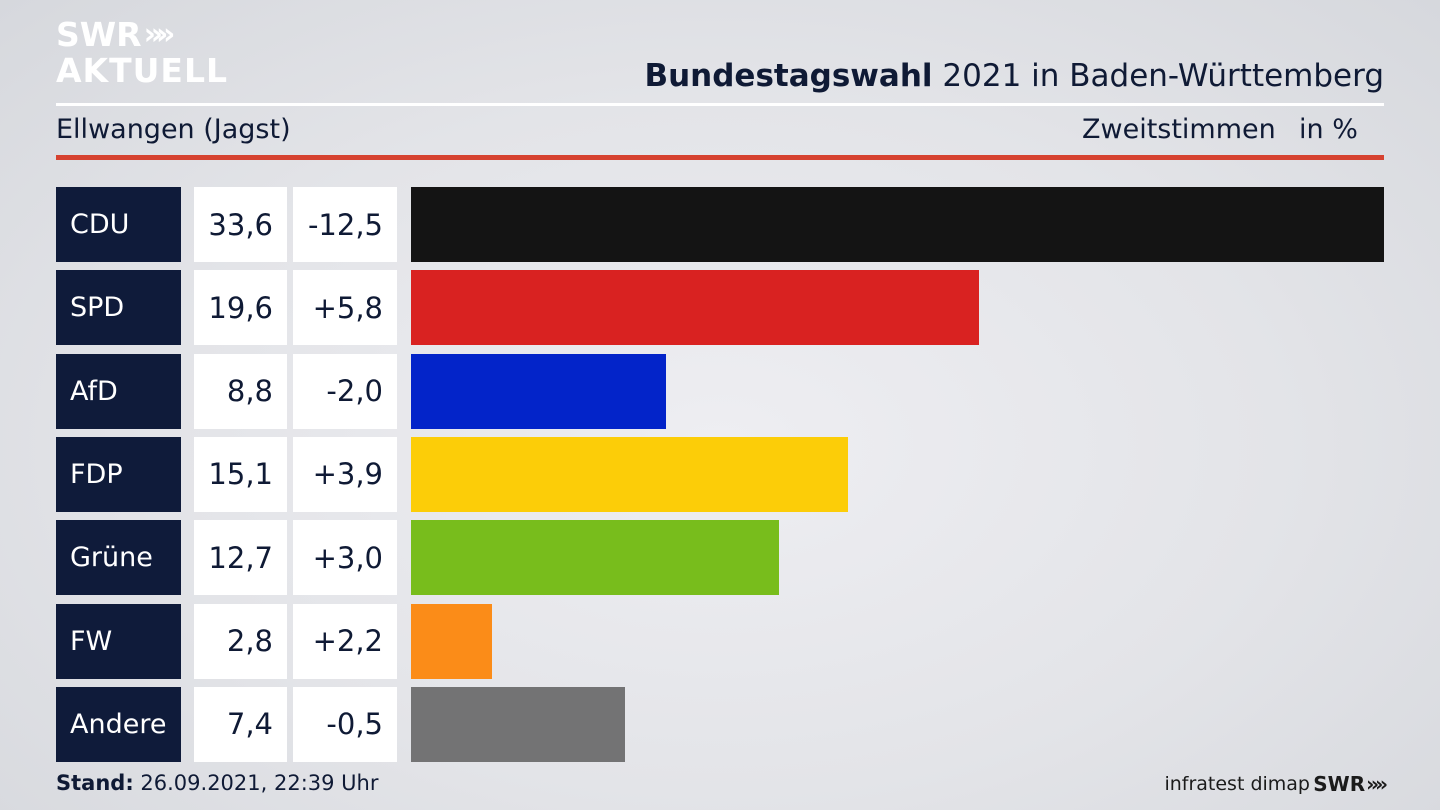 This screenshot has width=1440, height=810. What do you see at coordinates (345, 641) in the screenshot?
I see `diff-label: +2,2` at bounding box center [345, 641].